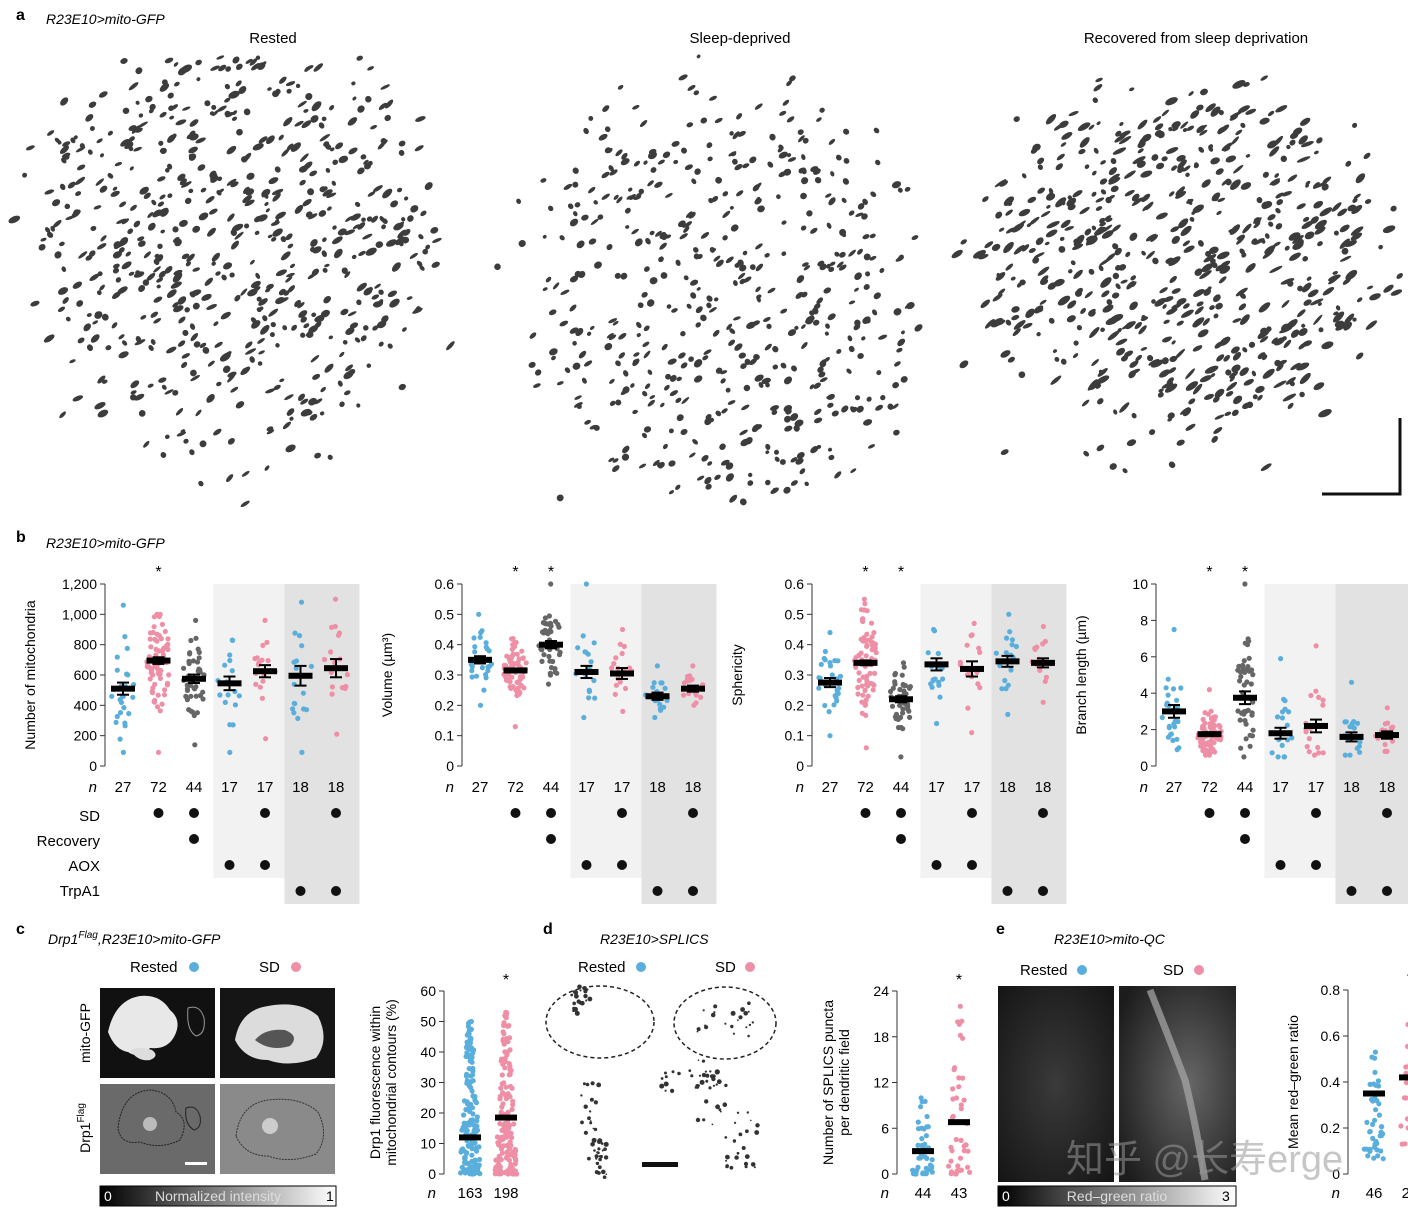  What do you see at coordinates (445, 675) in the screenshot?
I see `y-tick-label: 0.3` at bounding box center [445, 675].